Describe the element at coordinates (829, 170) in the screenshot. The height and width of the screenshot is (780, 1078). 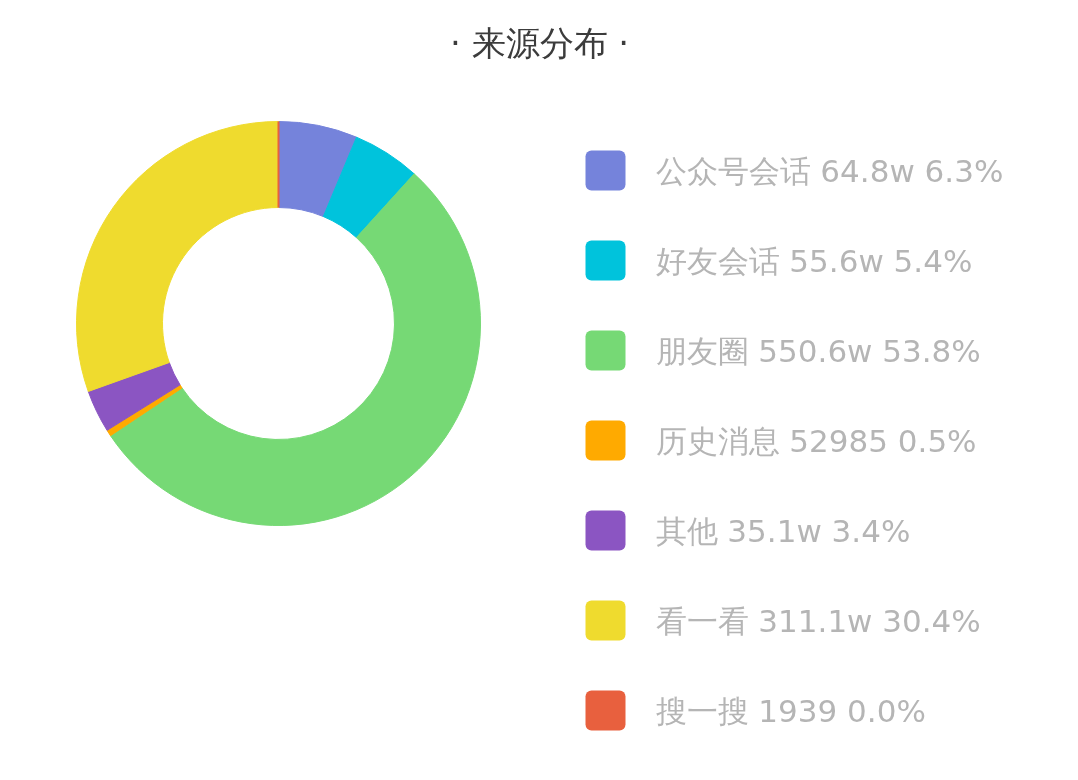
I see `legend-label: 公众号会话 64.8w 6.3%` at that location.